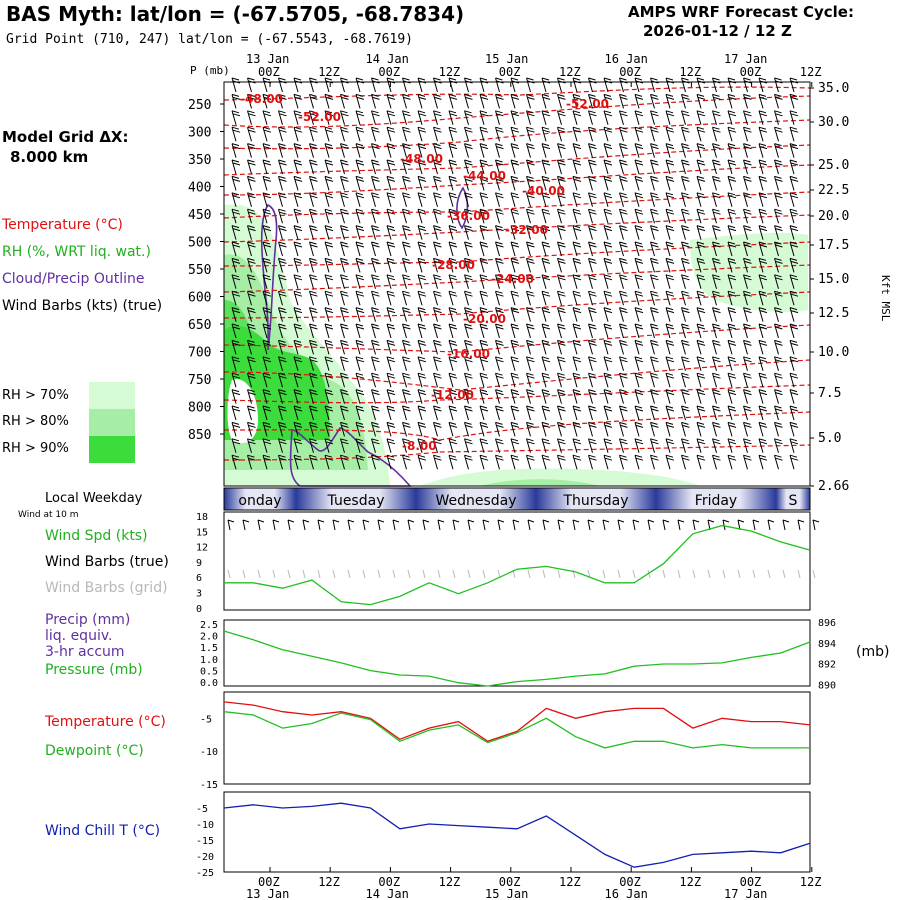 The image size is (900, 900). What do you see at coordinates (199, 609) in the screenshot?
I see `wind-speed-tick-label: 0` at bounding box center [199, 609].